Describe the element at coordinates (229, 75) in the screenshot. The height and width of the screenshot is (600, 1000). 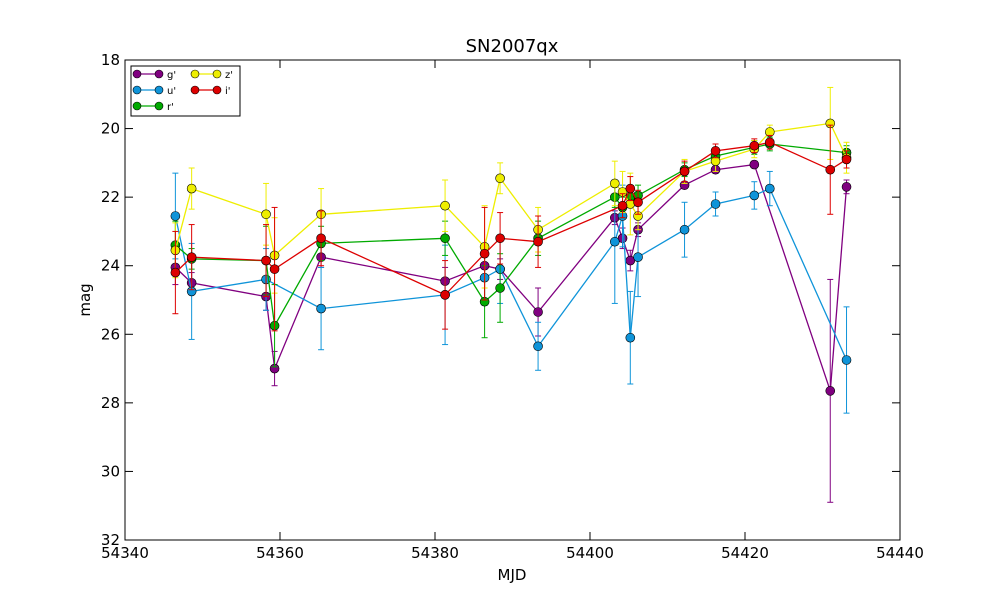
I see `legend-label: z'` at that location.